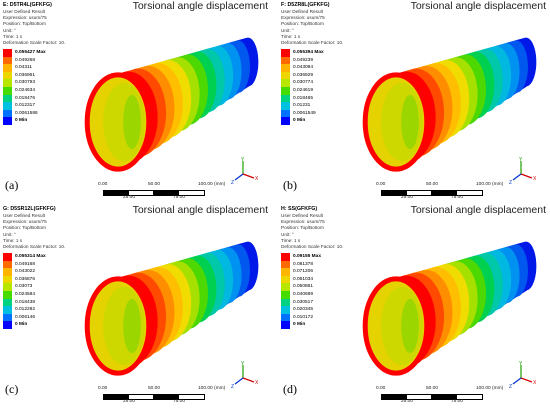 The image size is (550, 409). Describe the element at coordinates (303, 310) in the screenshot. I see `legend-value: 0.020345` at that location.